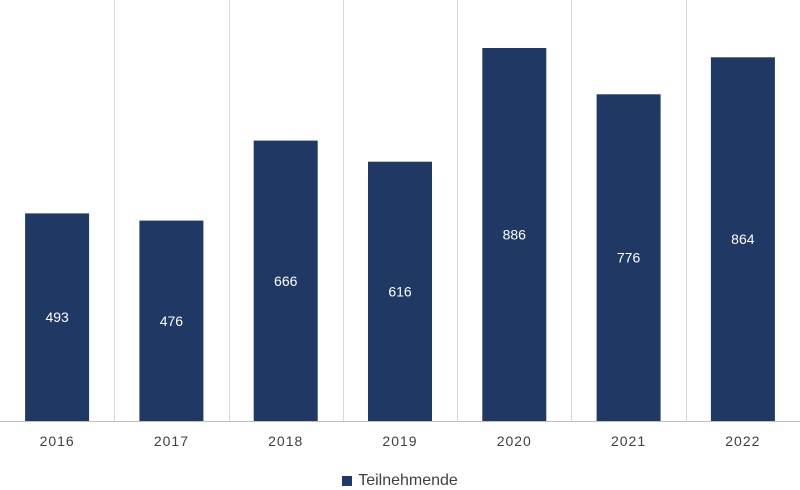 This screenshot has width=800, height=490. I want to click on x-tick-label-2019: 2019, so click(399, 441).